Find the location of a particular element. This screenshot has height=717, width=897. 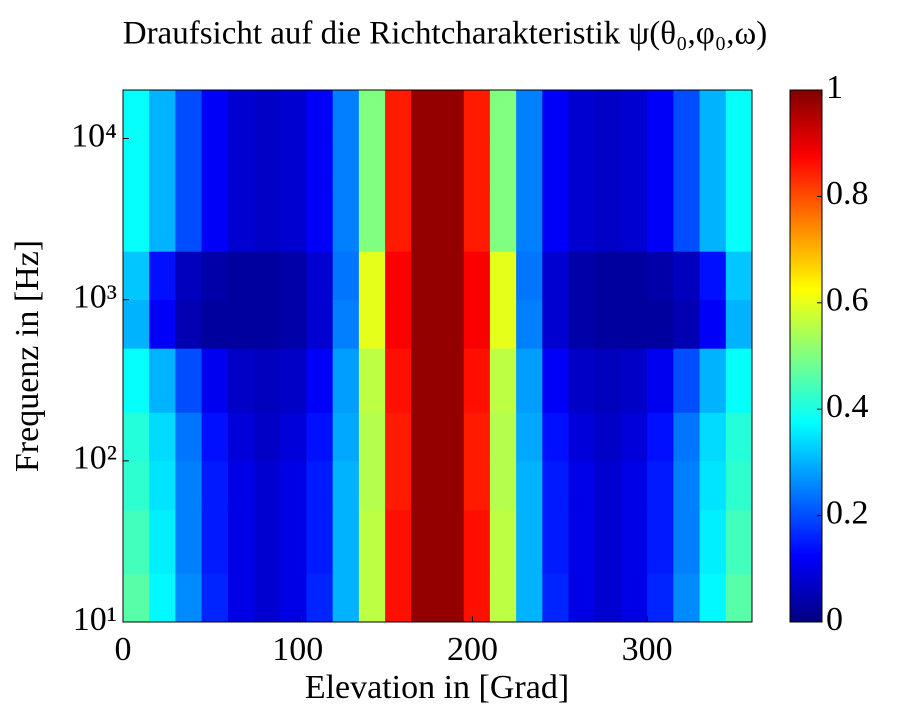

colorbar-tick-label: 0.2 is located at coordinates (847, 512).